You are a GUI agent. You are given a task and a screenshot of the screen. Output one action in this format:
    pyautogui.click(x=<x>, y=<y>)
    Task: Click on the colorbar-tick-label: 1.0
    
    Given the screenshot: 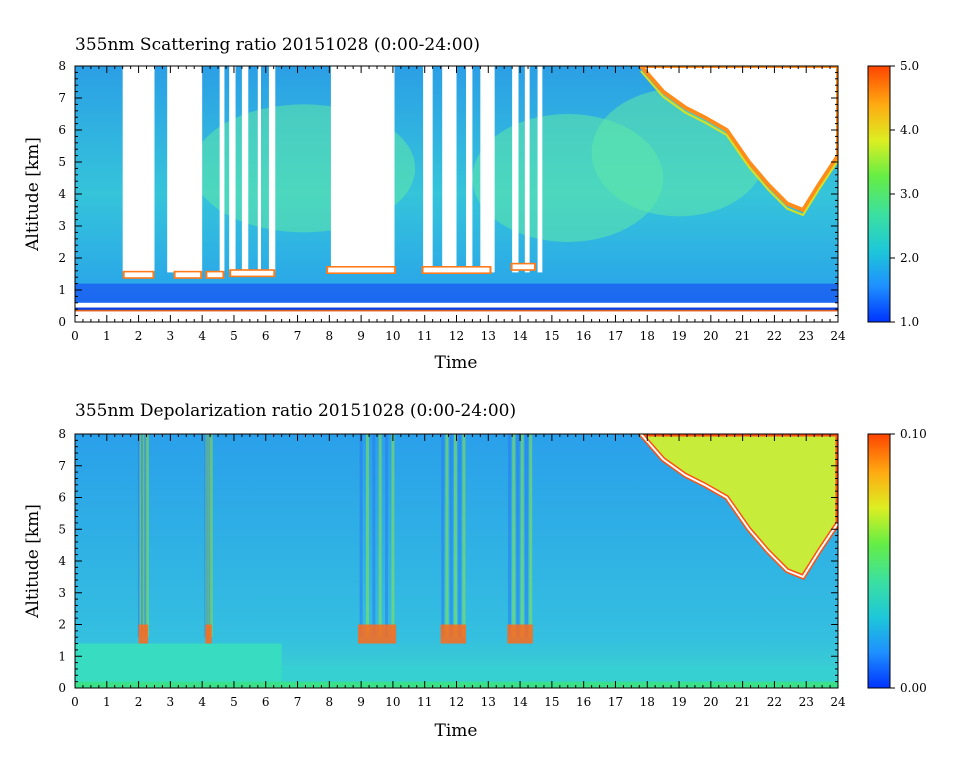 What is the action you would take?
    pyautogui.click(x=909, y=322)
    